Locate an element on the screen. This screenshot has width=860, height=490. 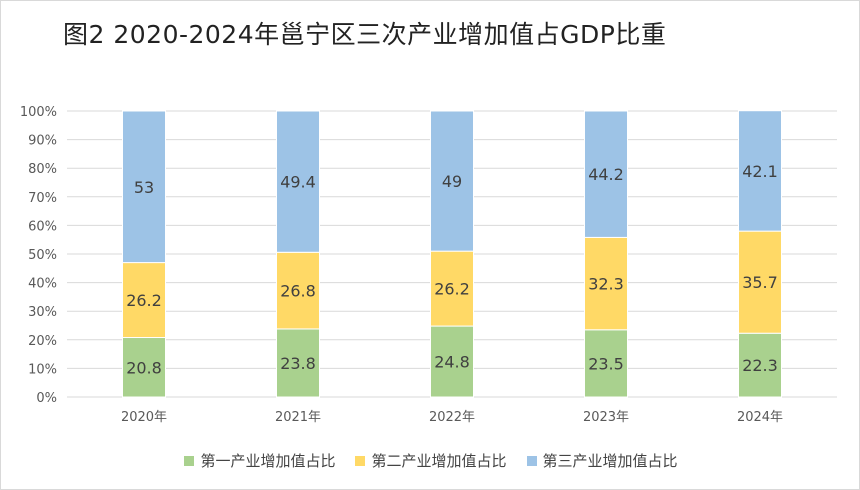
data-label: 24.8 is located at coordinates (452, 362).